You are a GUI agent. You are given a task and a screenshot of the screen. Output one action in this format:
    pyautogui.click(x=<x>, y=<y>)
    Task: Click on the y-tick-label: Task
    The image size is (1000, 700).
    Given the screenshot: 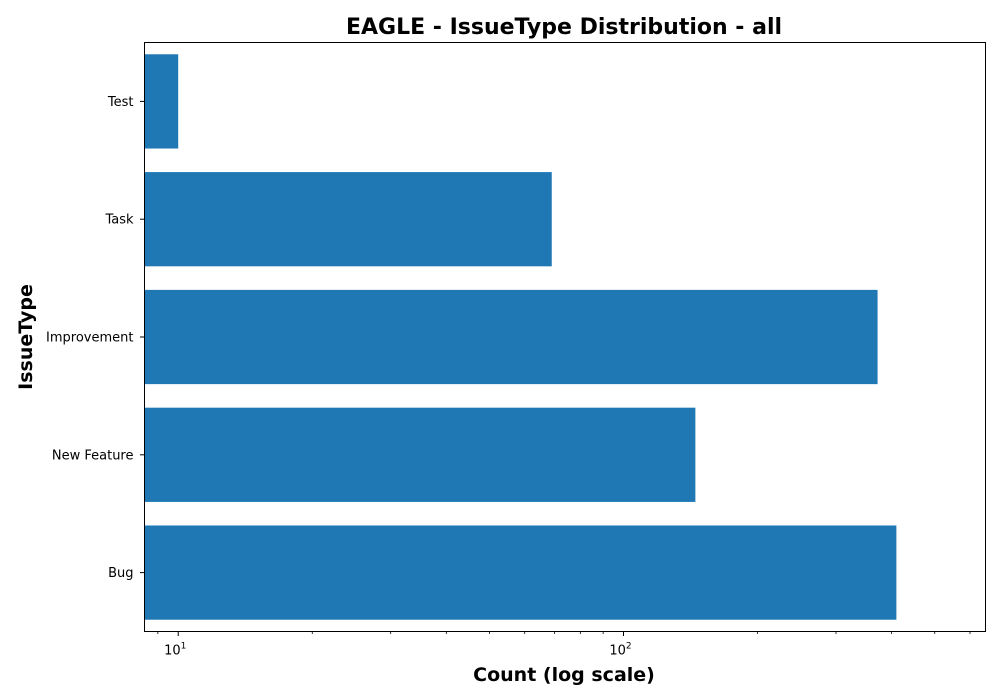 What is the action you would take?
    pyautogui.click(x=119, y=220)
    